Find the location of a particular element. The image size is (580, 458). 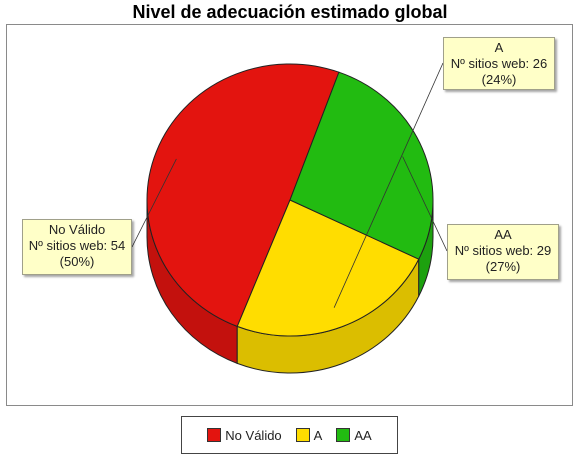

legend-label-a: A is located at coordinates (318, 435).